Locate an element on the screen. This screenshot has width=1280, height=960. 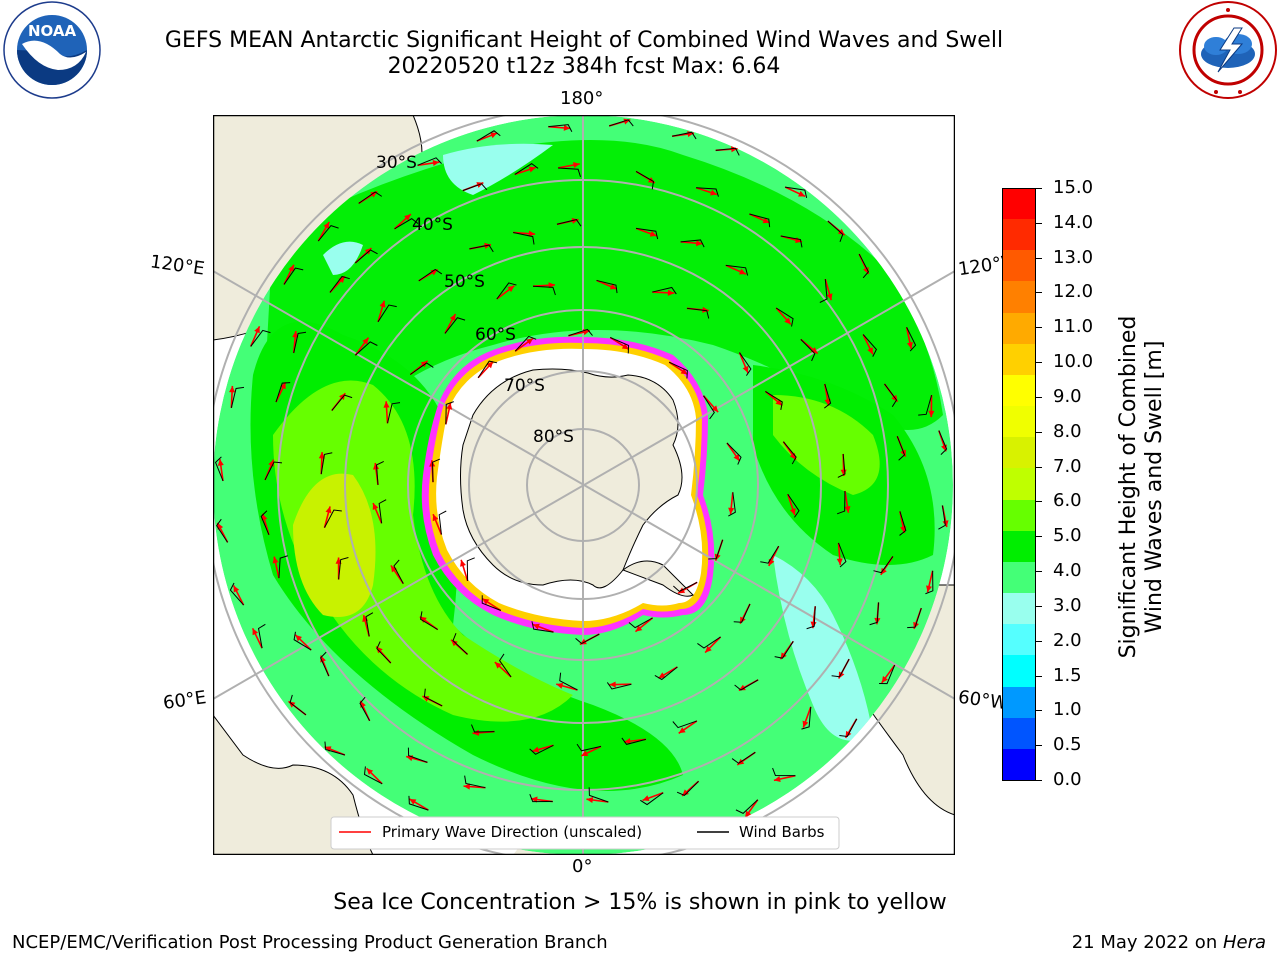
lon-label-60e: 60°E is located at coordinates (184, 700).